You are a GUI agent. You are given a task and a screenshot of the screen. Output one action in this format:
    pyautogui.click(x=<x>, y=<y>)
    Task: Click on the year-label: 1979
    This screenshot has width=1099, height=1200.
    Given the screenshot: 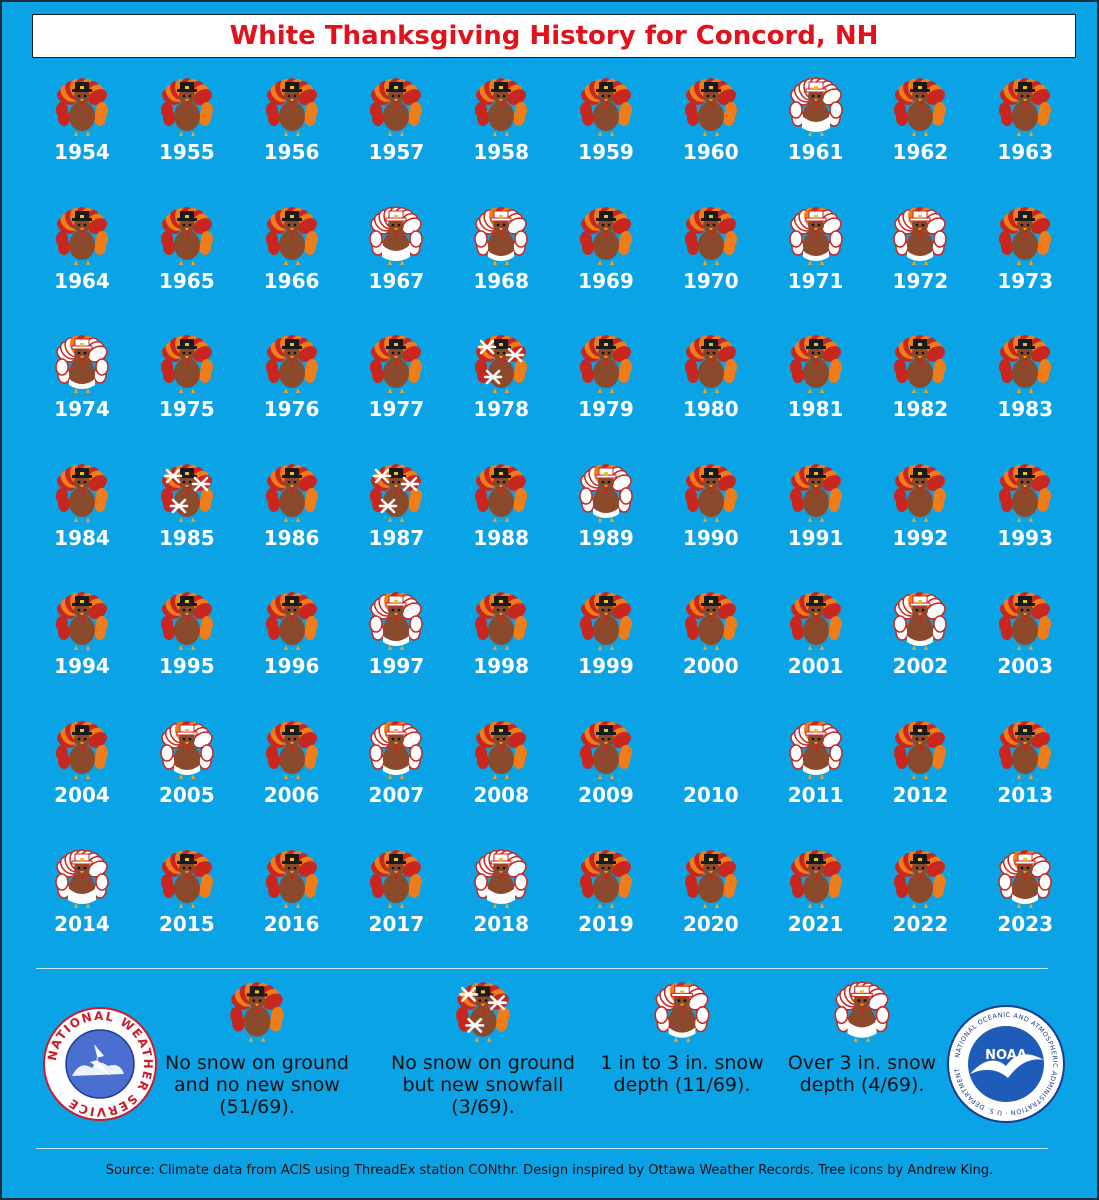 What is the action you would take?
    pyautogui.click(x=606, y=409)
    